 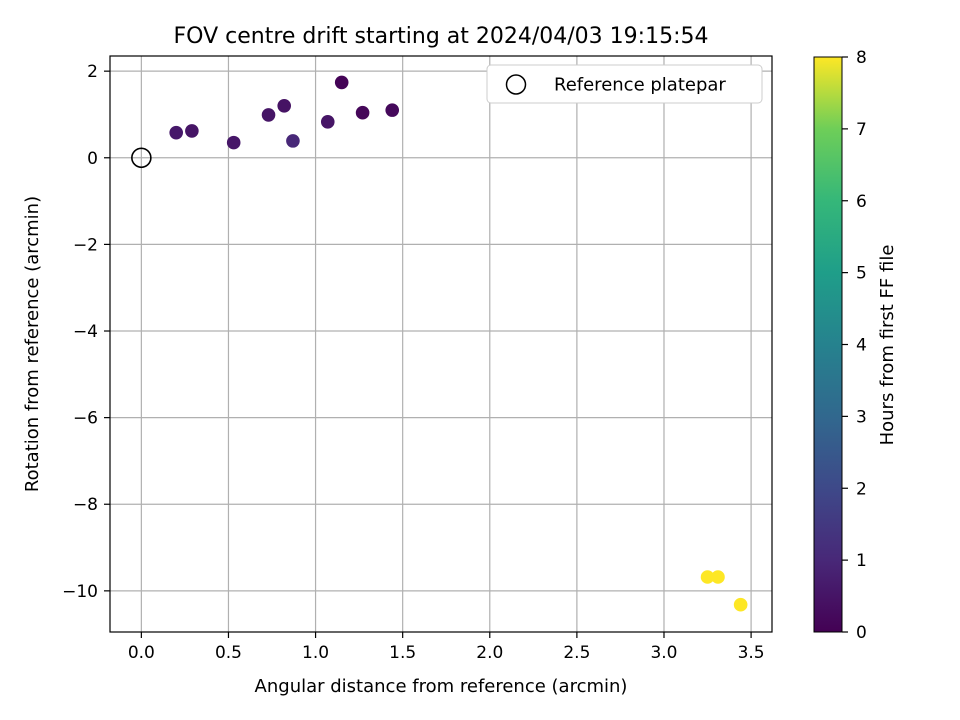 What do you see at coordinates (861, 274) in the screenshot?
I see `colorbar-tick-label-5: 5` at bounding box center [861, 274].